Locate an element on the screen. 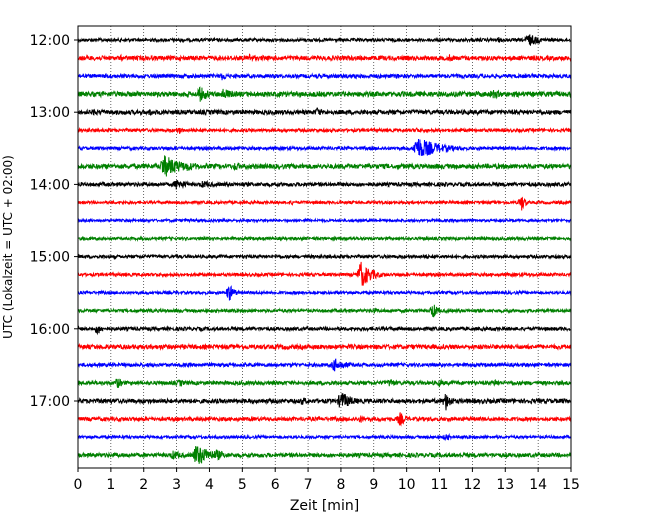 The image size is (650, 520). y-tick-label: 13:00 is located at coordinates (50, 113).